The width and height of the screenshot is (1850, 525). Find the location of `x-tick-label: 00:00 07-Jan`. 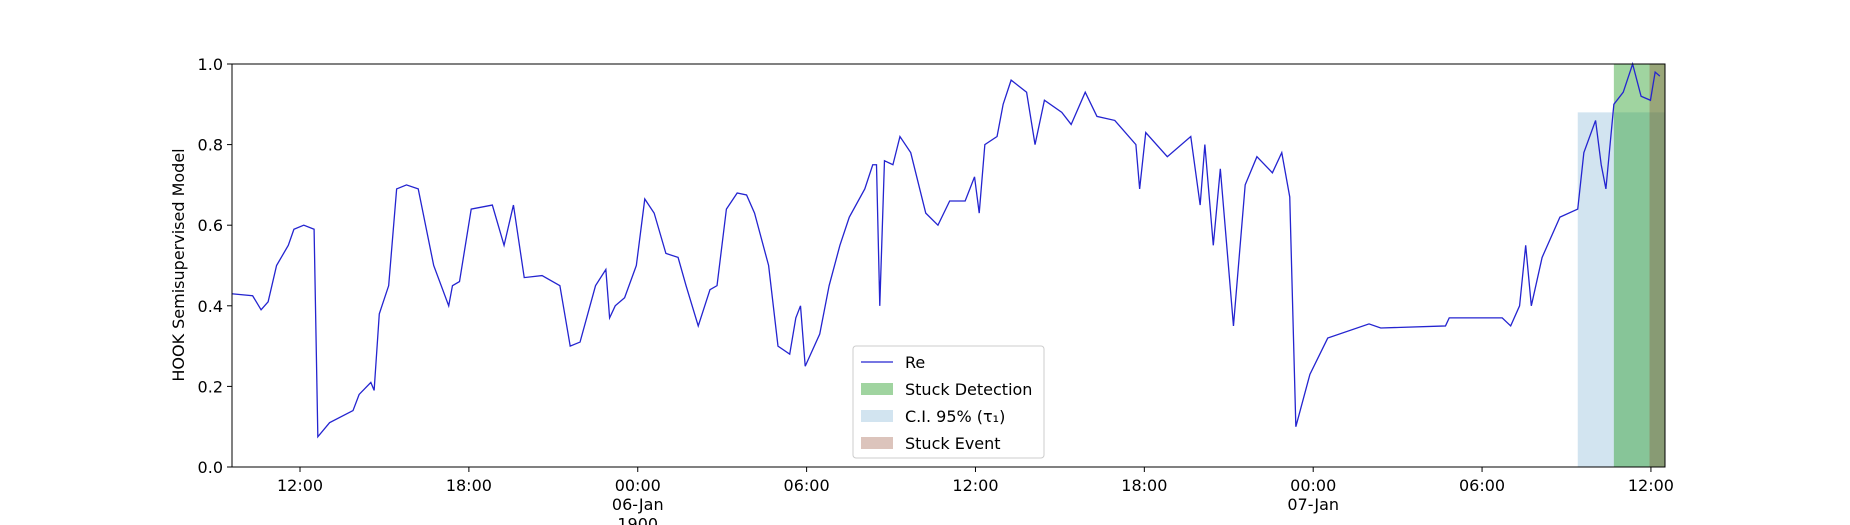

x-tick-label: 00:00 07-Jan is located at coordinates (1313, 495).